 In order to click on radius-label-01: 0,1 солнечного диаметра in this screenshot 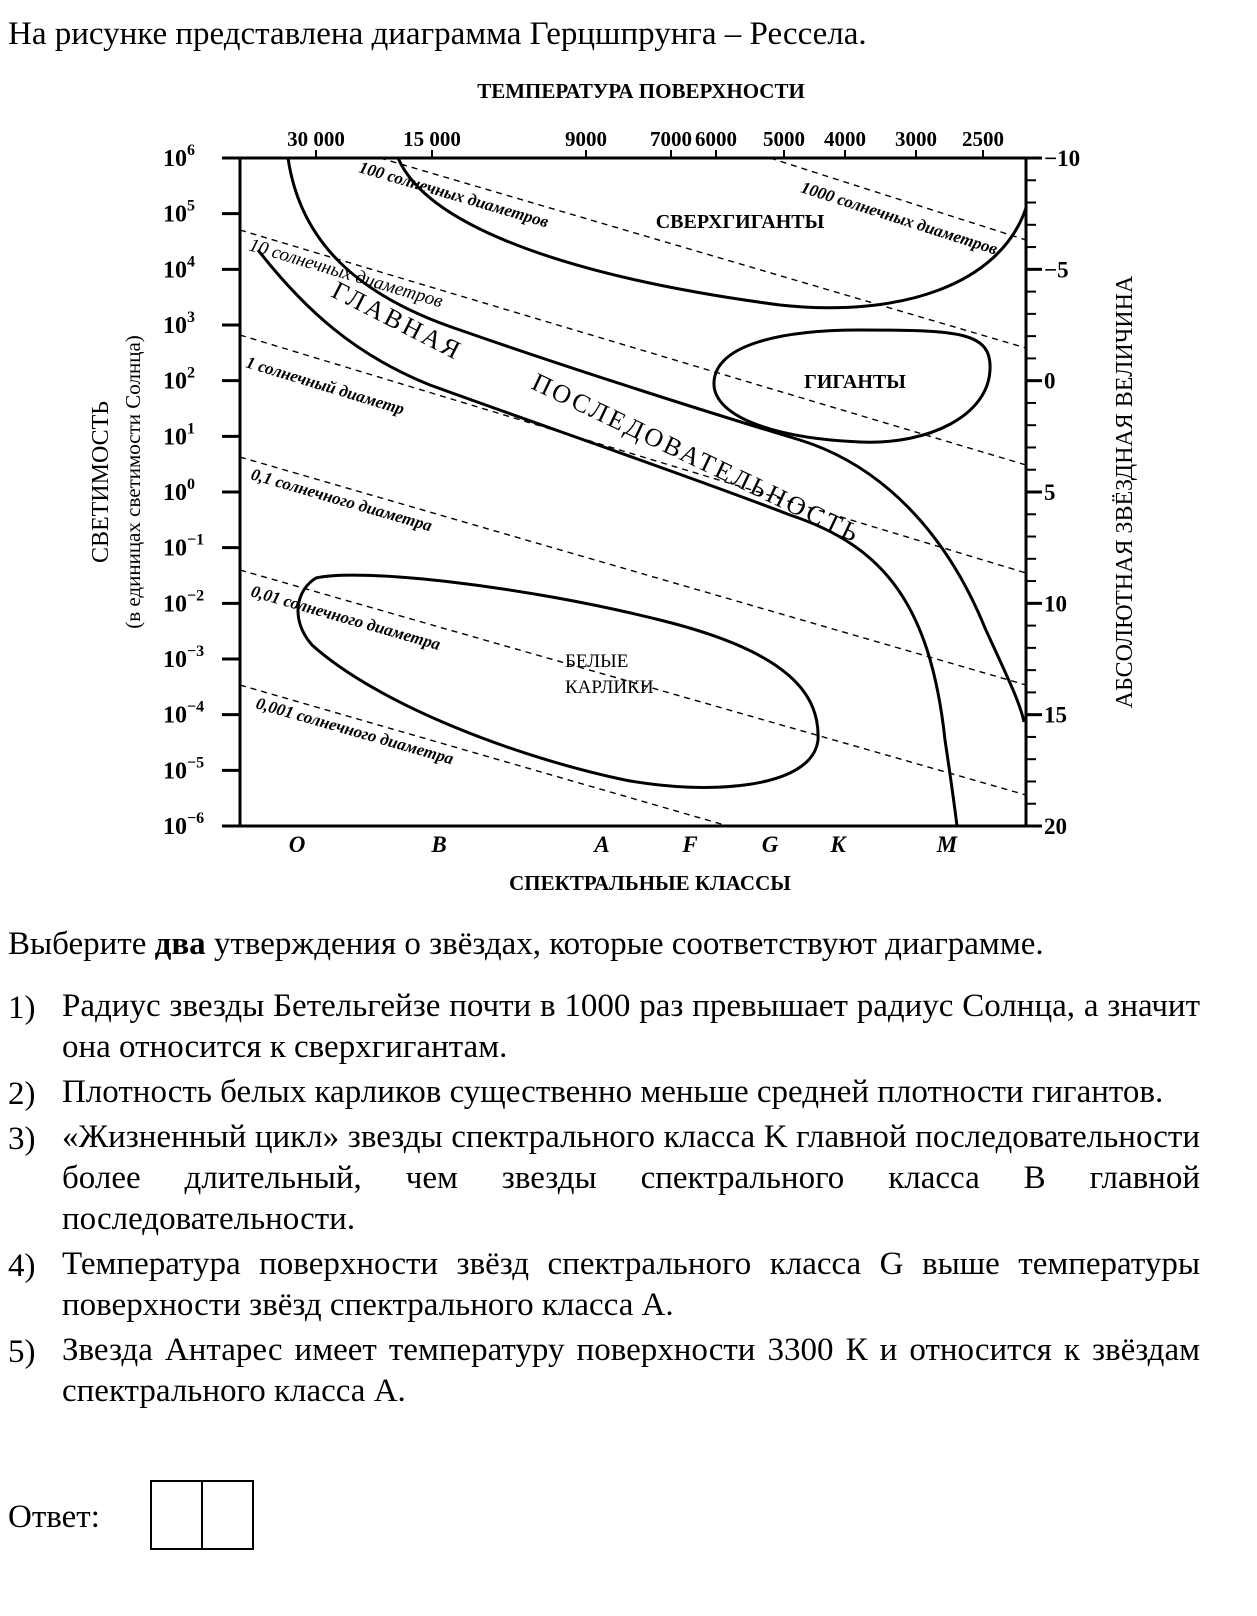, I will do `click(342, 500)`.